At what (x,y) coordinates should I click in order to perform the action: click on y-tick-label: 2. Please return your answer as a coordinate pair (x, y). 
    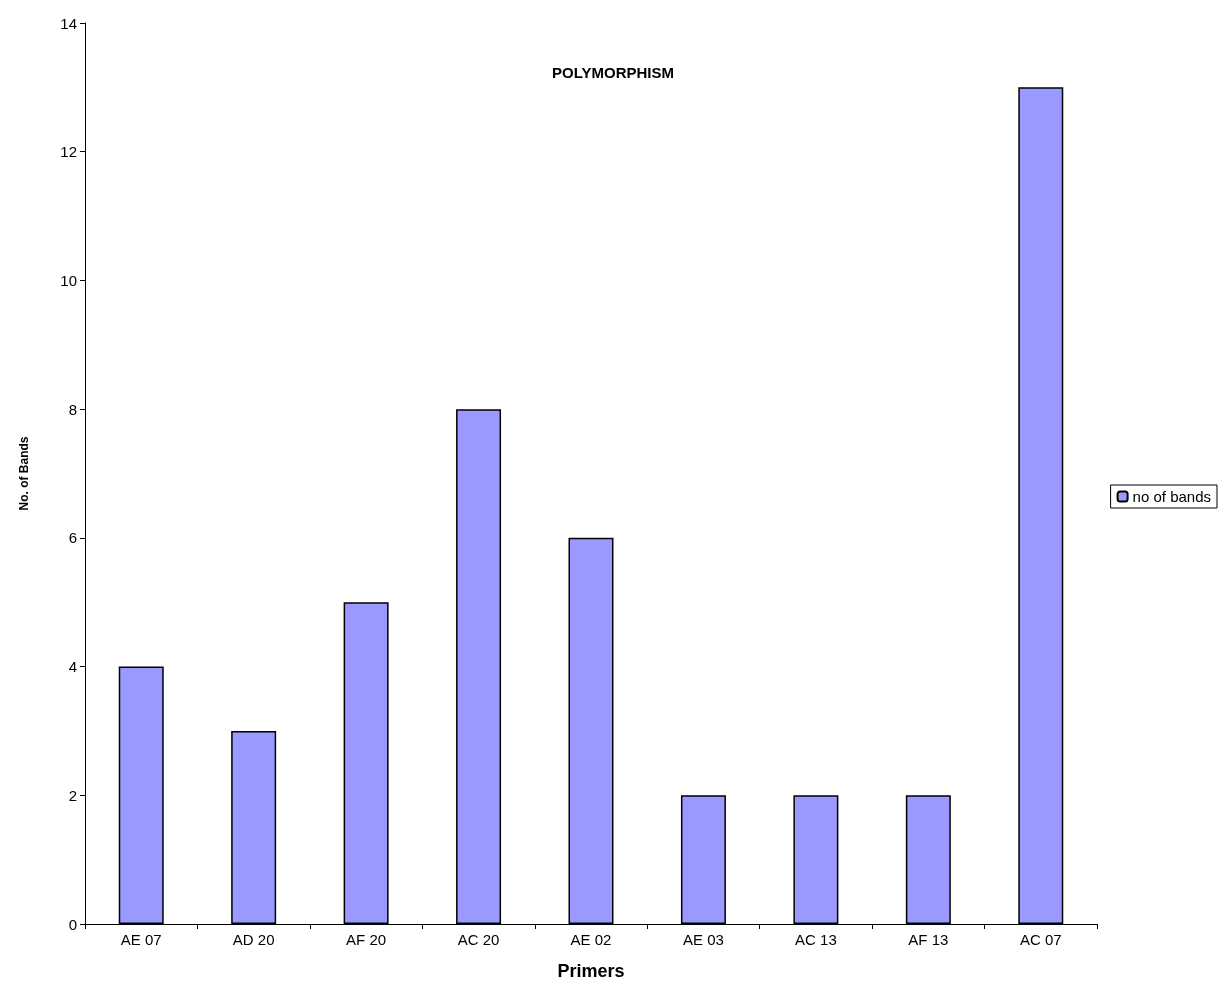
    Looking at the image, I should click on (72, 795).